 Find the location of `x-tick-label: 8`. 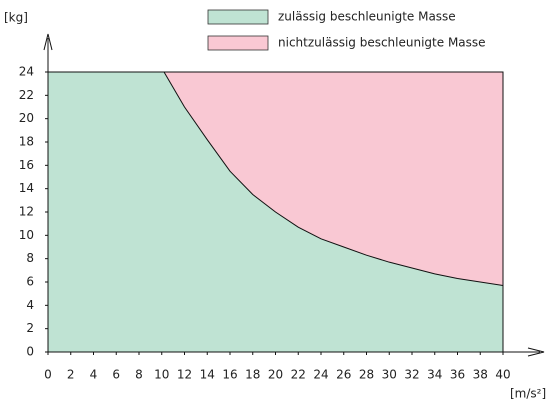

x-tick-label: 8 is located at coordinates (139, 375).